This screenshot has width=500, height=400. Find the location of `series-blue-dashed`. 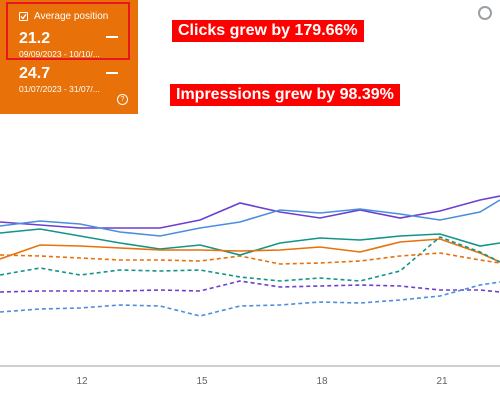

series-blue-dashed is located at coordinates (250, 299).